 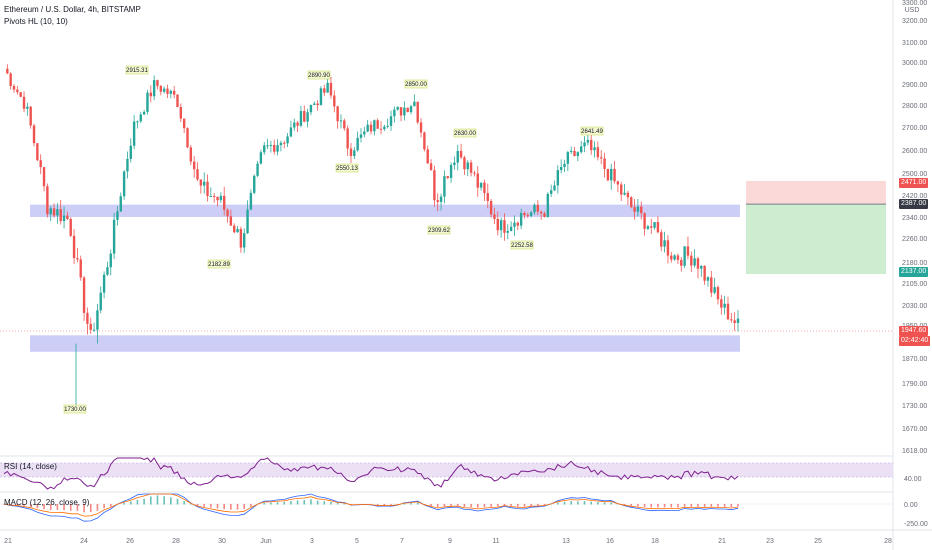 What do you see at coordinates (816, 192) in the screenshot?
I see `stop-loss-zone` at bounding box center [816, 192].